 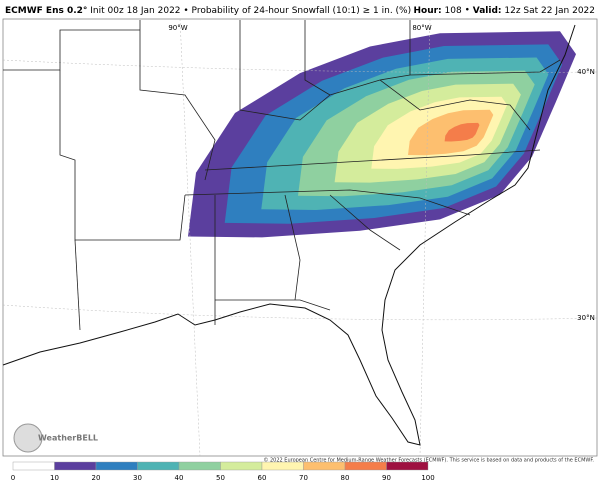 What do you see at coordinates (453, 11) in the screenshot?
I see `hour: 108` at bounding box center [453, 11].